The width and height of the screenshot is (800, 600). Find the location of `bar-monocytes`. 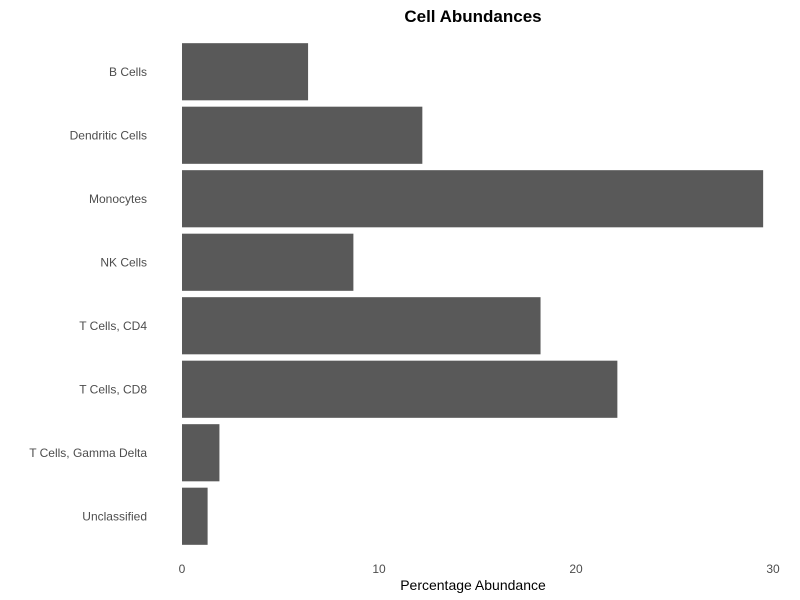

bar-monocytes is located at coordinates (473, 199).